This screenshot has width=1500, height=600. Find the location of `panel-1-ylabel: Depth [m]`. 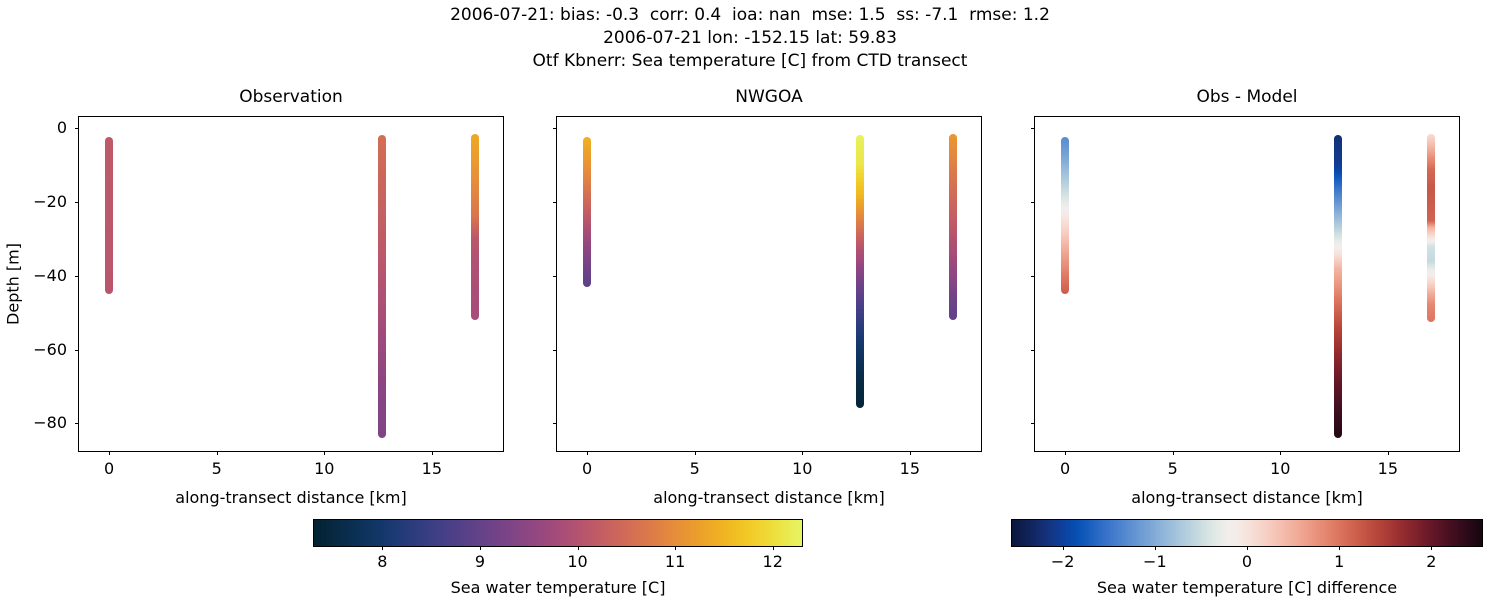

panel-1-ylabel: Depth [m] is located at coordinates (13, 284).